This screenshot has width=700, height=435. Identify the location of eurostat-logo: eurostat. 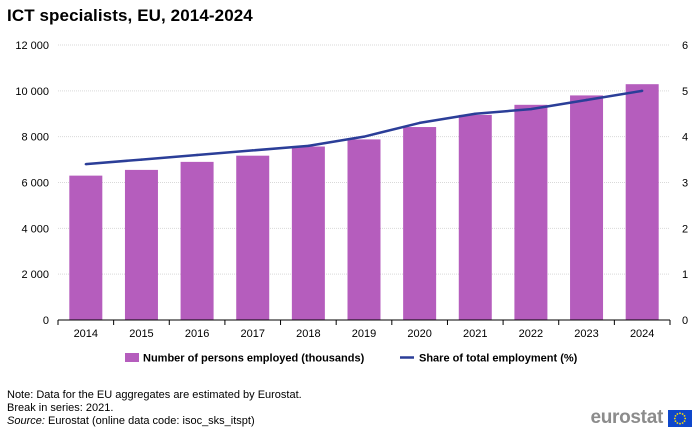
(641, 418).